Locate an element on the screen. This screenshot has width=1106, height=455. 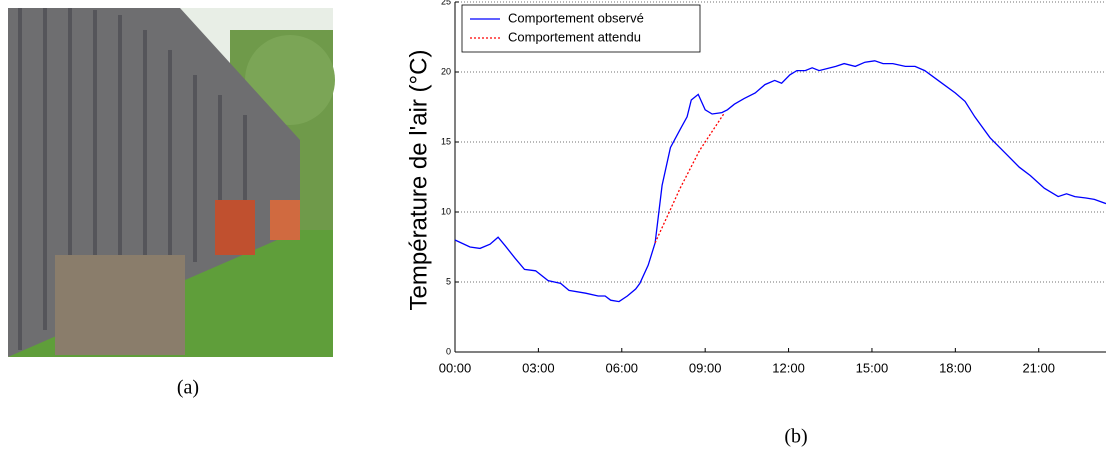
x-tick-label: 09:00 is located at coordinates (705, 367).